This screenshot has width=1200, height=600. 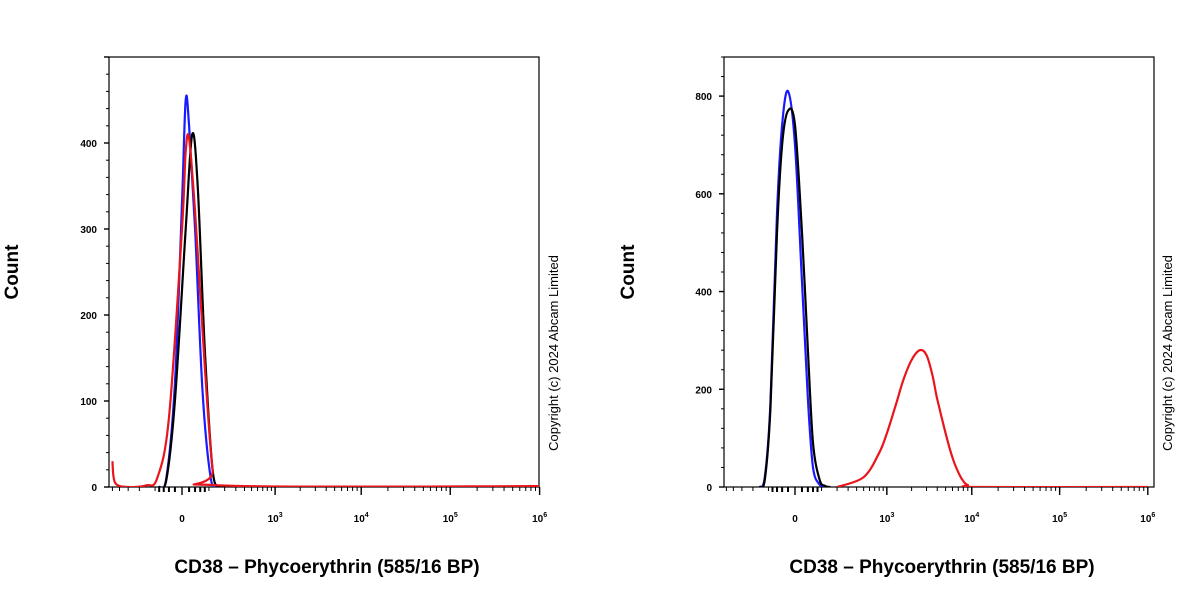 I want to click on series-line-red, so click(x=992, y=417).